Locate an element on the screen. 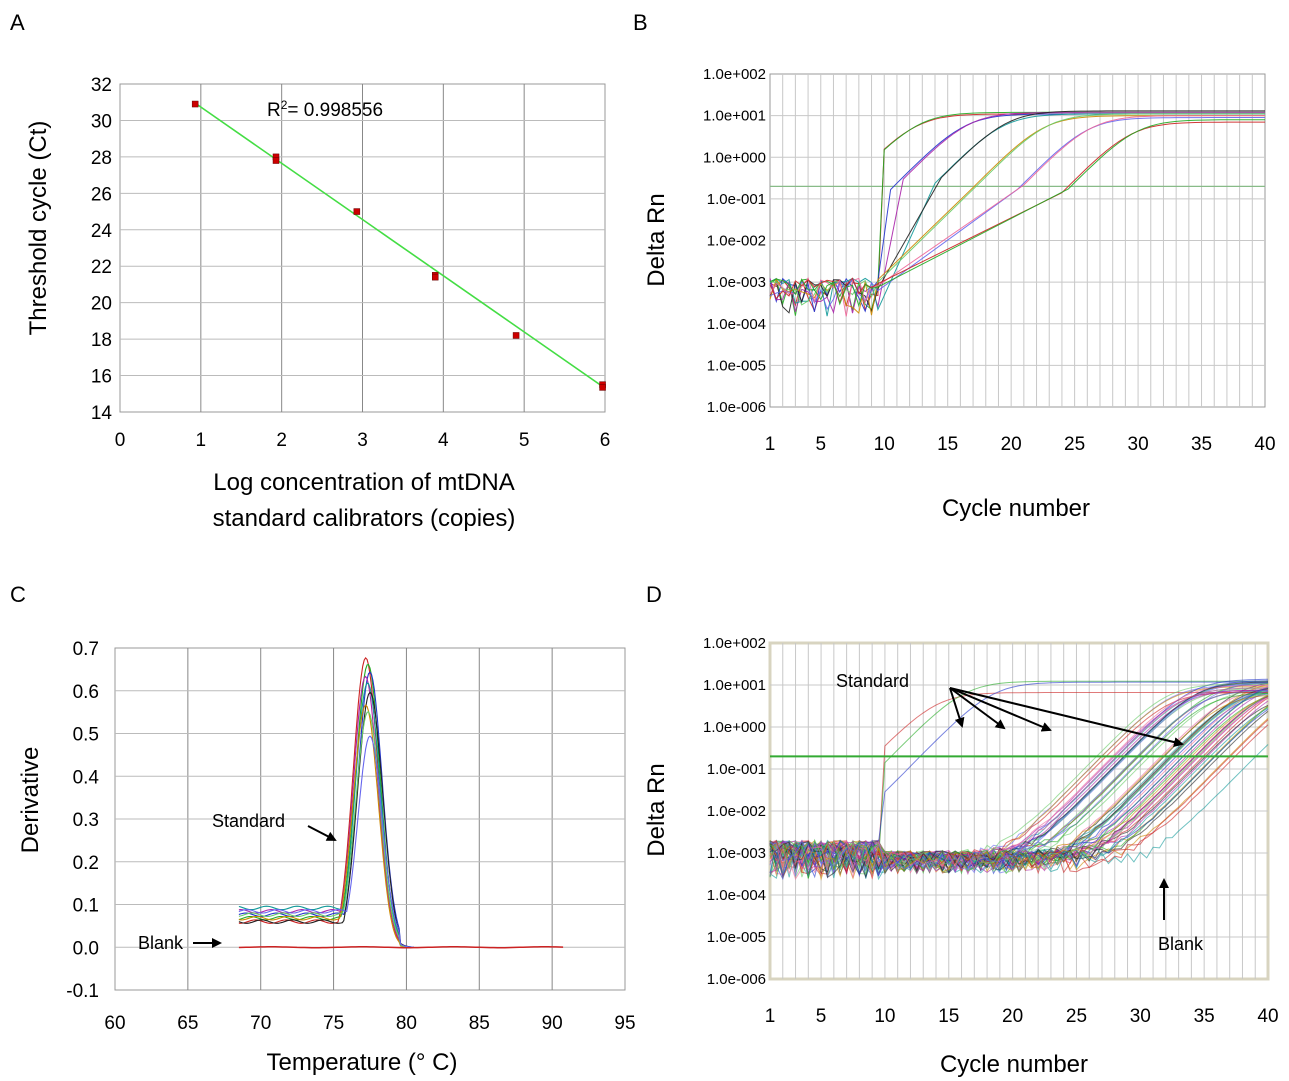 The width and height of the screenshot is (1289, 1081). panel-c-y-tick-label: 0.6 is located at coordinates (86, 692).